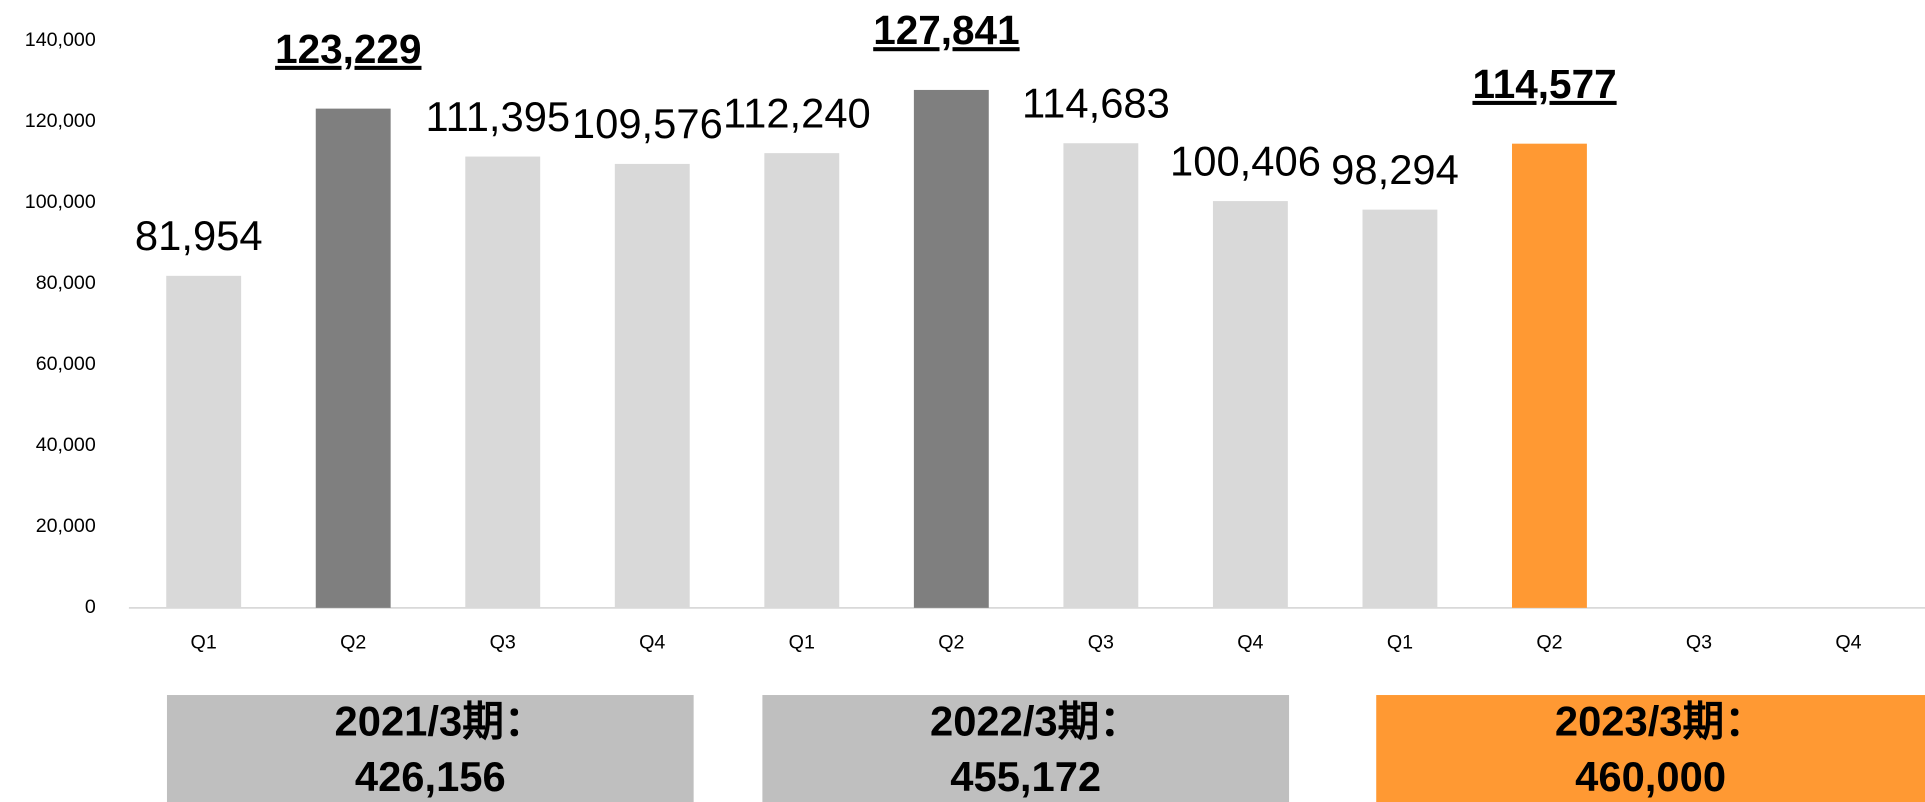 The height and width of the screenshot is (802, 1925). Describe the element at coordinates (348, 49) in the screenshot. I see `value-label: 123,229` at that location.